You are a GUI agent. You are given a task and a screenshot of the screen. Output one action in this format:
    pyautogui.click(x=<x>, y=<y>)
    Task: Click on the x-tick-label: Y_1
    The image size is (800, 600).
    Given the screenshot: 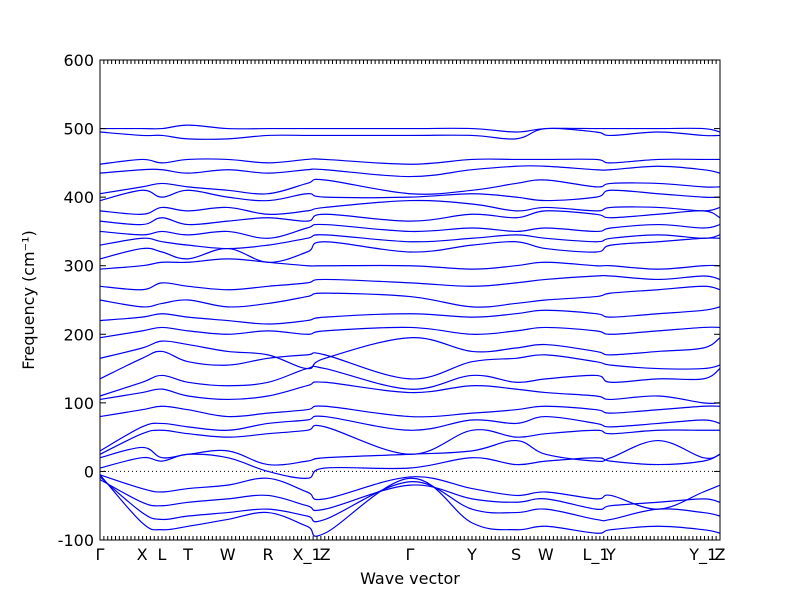 What is the action you would take?
    pyautogui.click(x=702, y=555)
    